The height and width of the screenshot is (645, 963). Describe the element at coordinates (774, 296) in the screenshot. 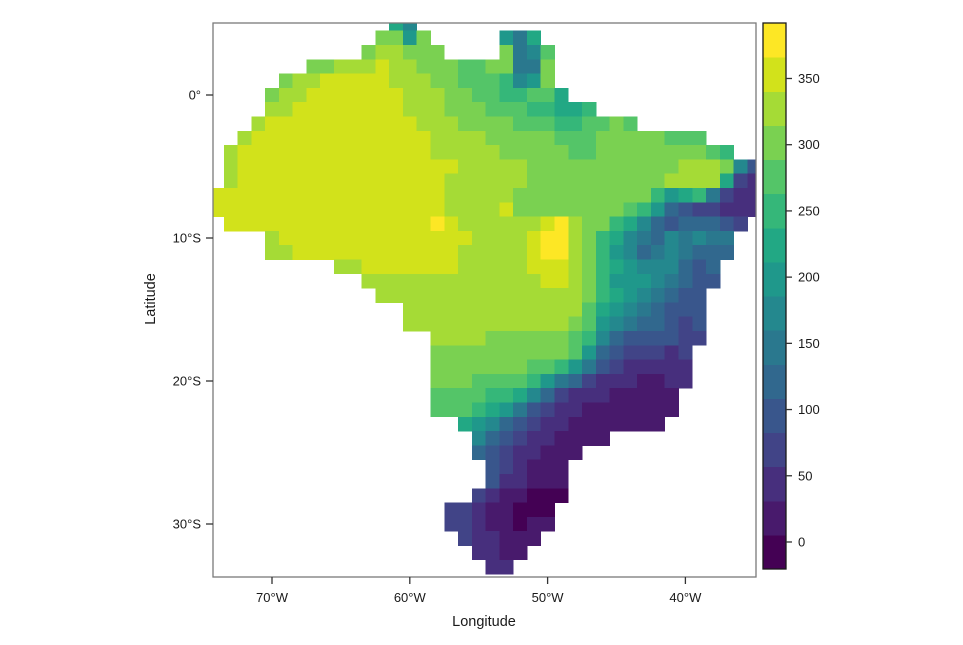

I see `colorbar-frame` at that location.